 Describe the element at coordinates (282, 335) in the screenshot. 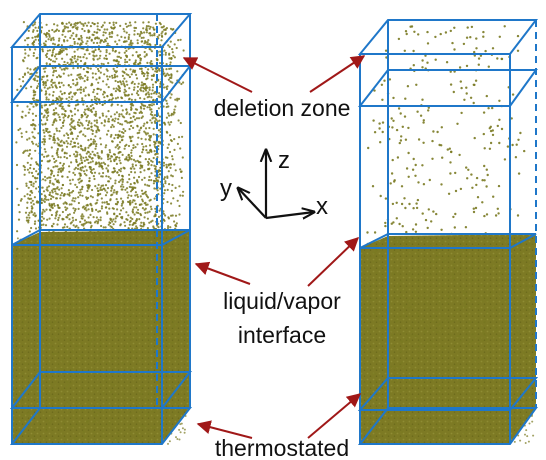

I see `label-interface-line2: interface` at that location.